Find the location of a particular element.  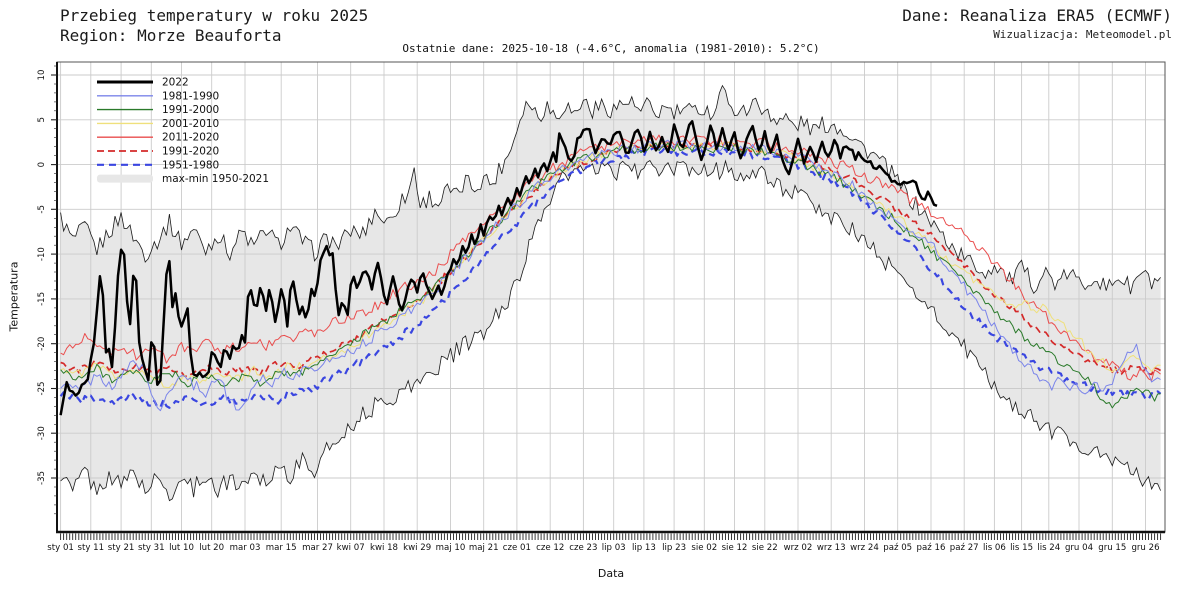

legend-label: 1981-1990 is located at coordinates (190, 96).